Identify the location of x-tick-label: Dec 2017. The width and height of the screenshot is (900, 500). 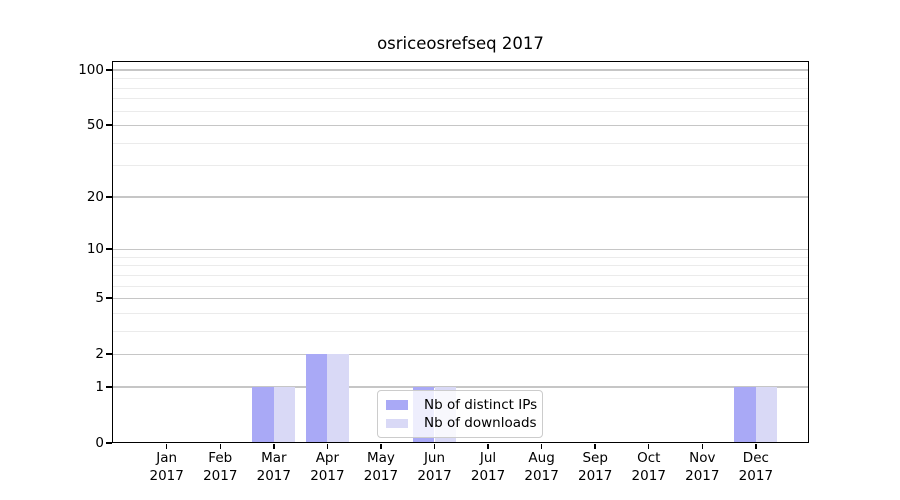
(756, 467).